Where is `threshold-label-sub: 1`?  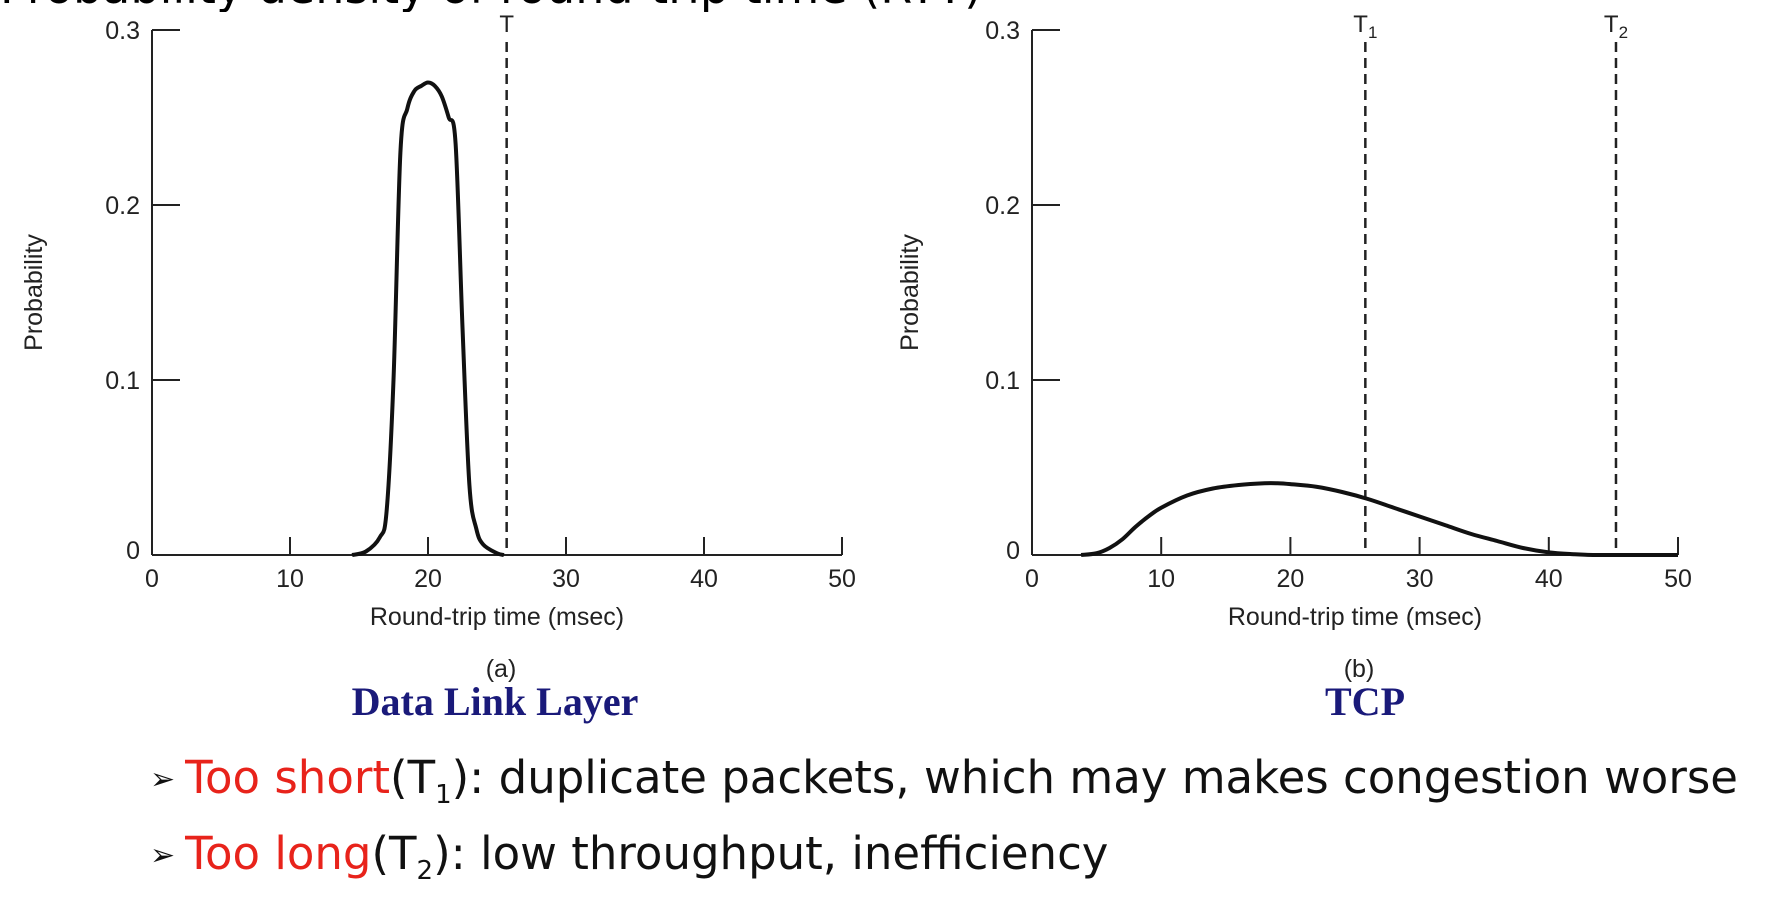 threshold-label-sub: 1 is located at coordinates (1372, 32).